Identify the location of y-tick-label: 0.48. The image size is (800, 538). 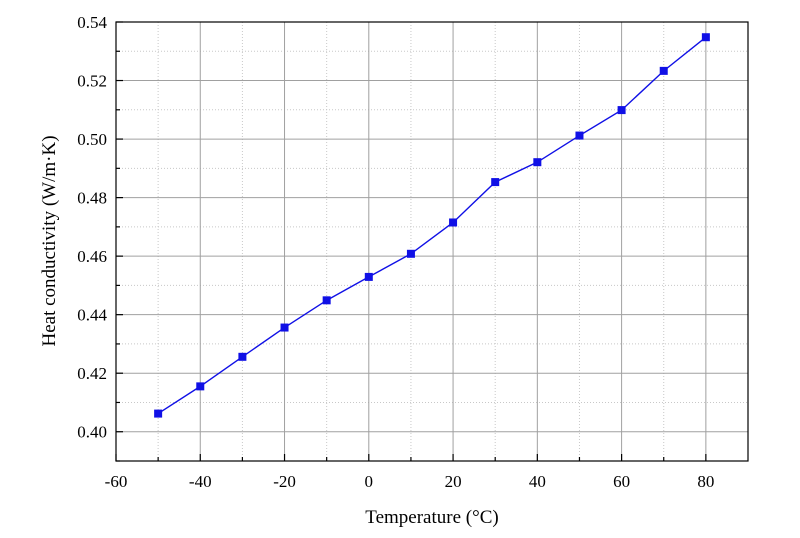
(92, 198).